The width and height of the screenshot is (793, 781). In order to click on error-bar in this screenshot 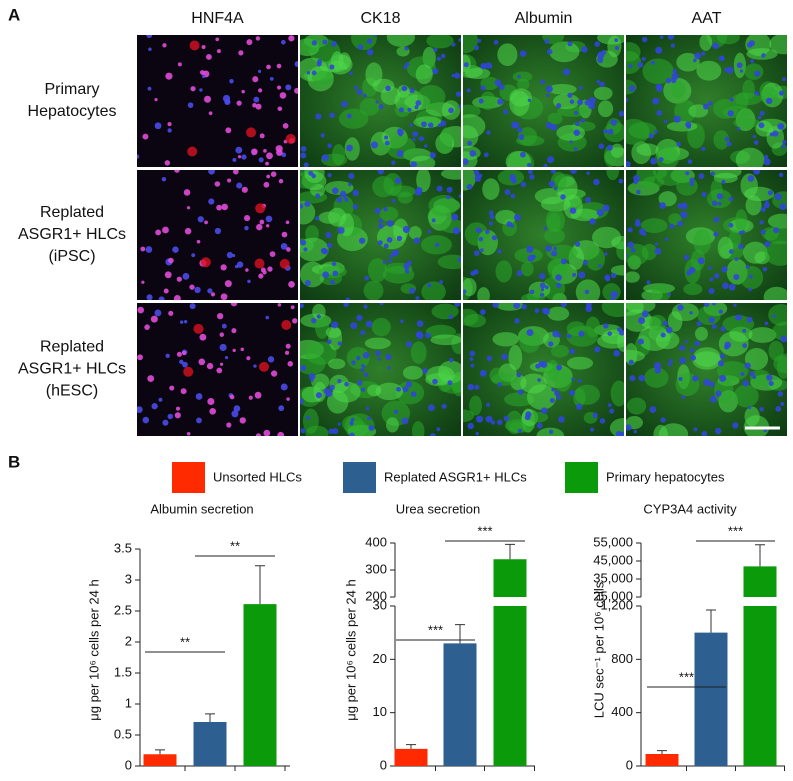, I will do `click(411, 746)`.